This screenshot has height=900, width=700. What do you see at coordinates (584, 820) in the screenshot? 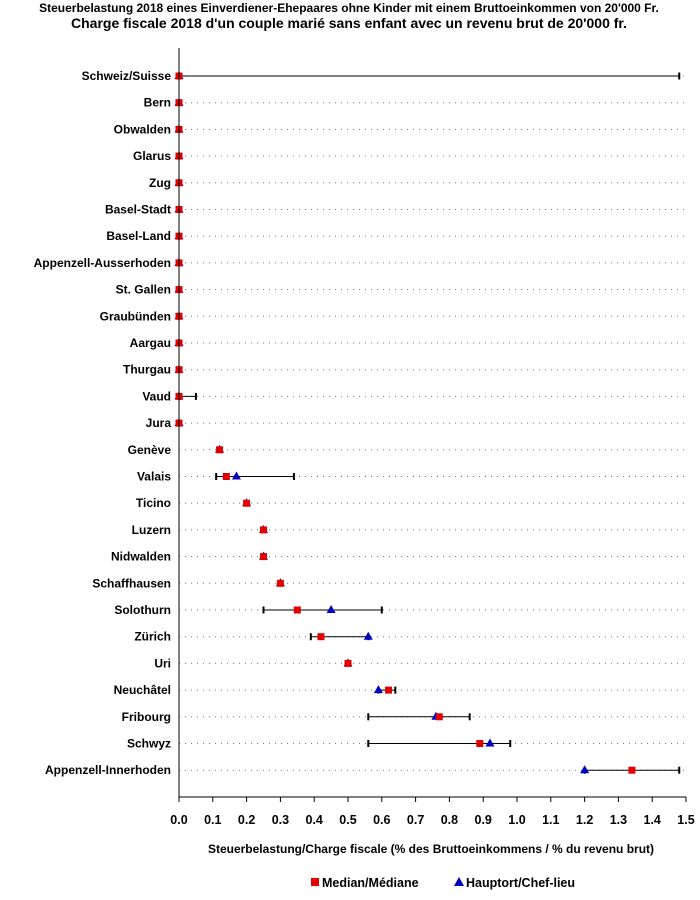
I see `x-tick-label: 1.2` at bounding box center [584, 820].